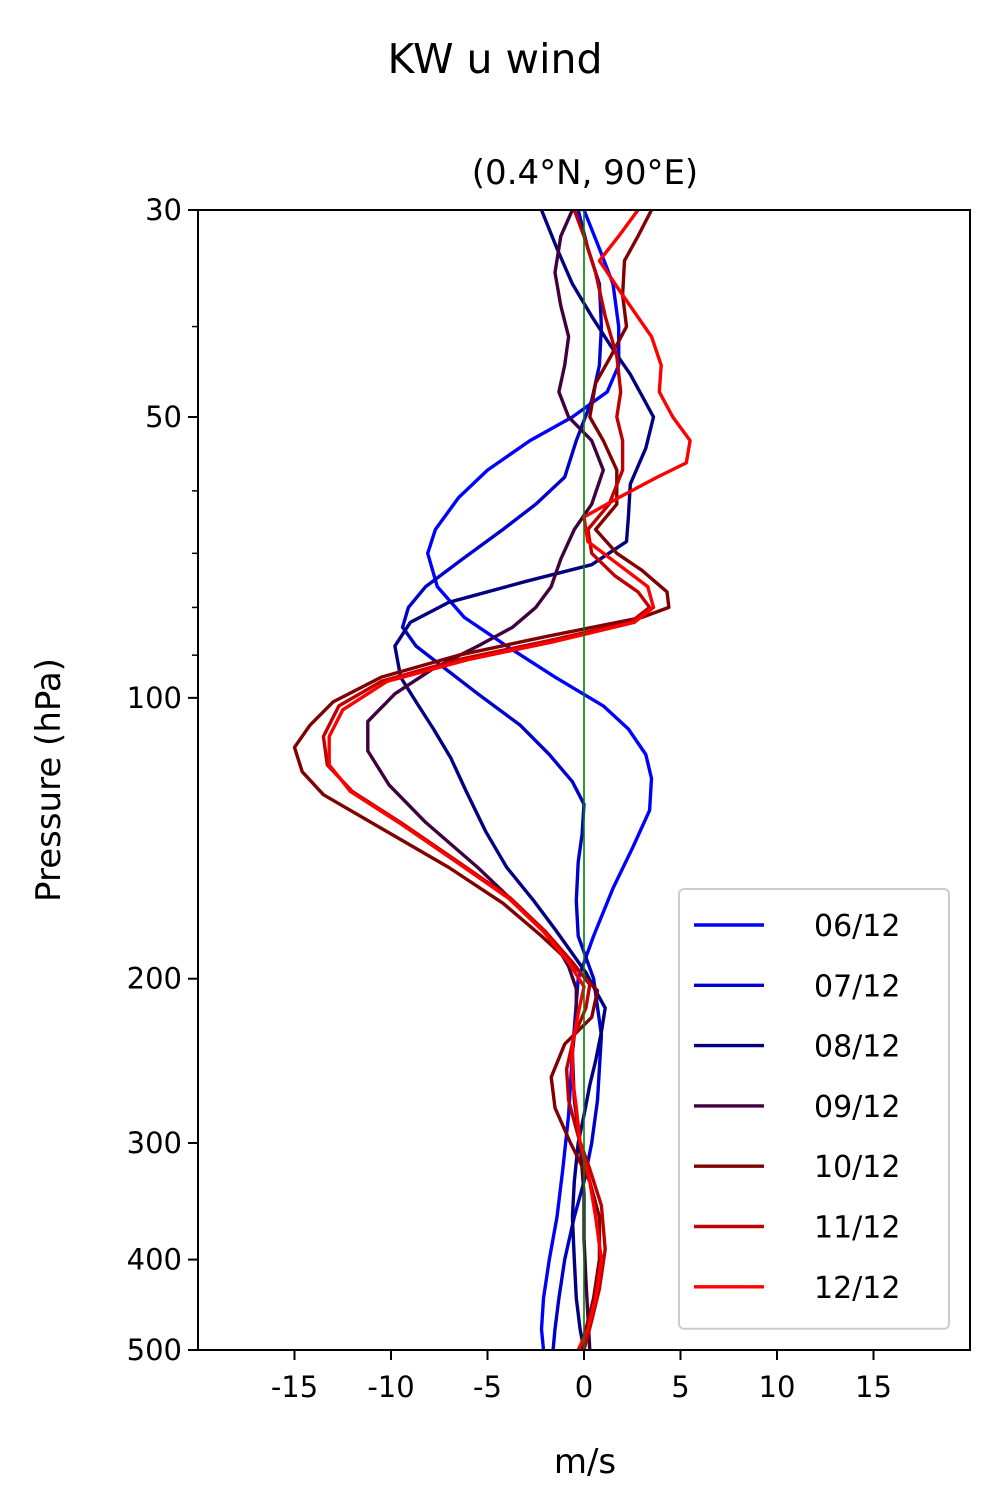  What do you see at coordinates (585, 173) in the screenshot?
I see `chart-title: (0.4°N, 90°E)` at bounding box center [585, 173].